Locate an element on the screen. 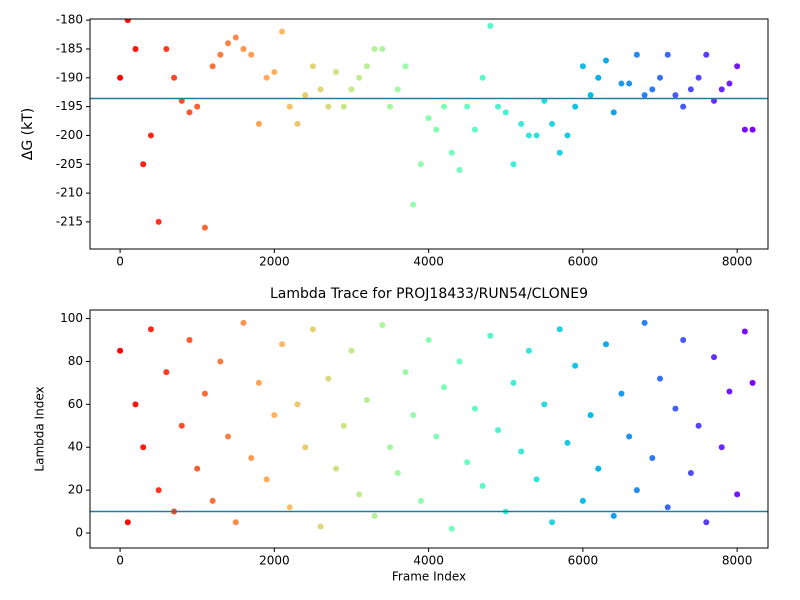  y-tick-label: -180 is located at coordinates (69, 20).